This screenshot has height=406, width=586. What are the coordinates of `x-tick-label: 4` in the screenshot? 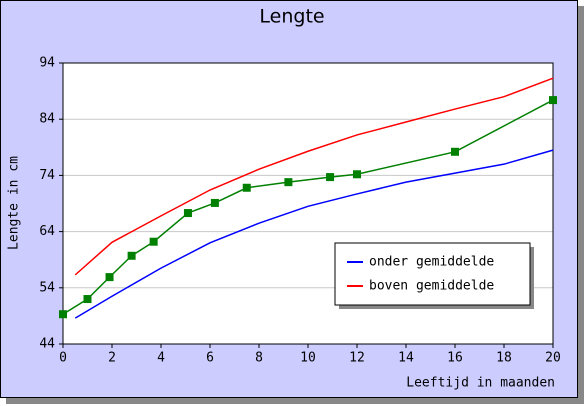 It's located at (161, 358).